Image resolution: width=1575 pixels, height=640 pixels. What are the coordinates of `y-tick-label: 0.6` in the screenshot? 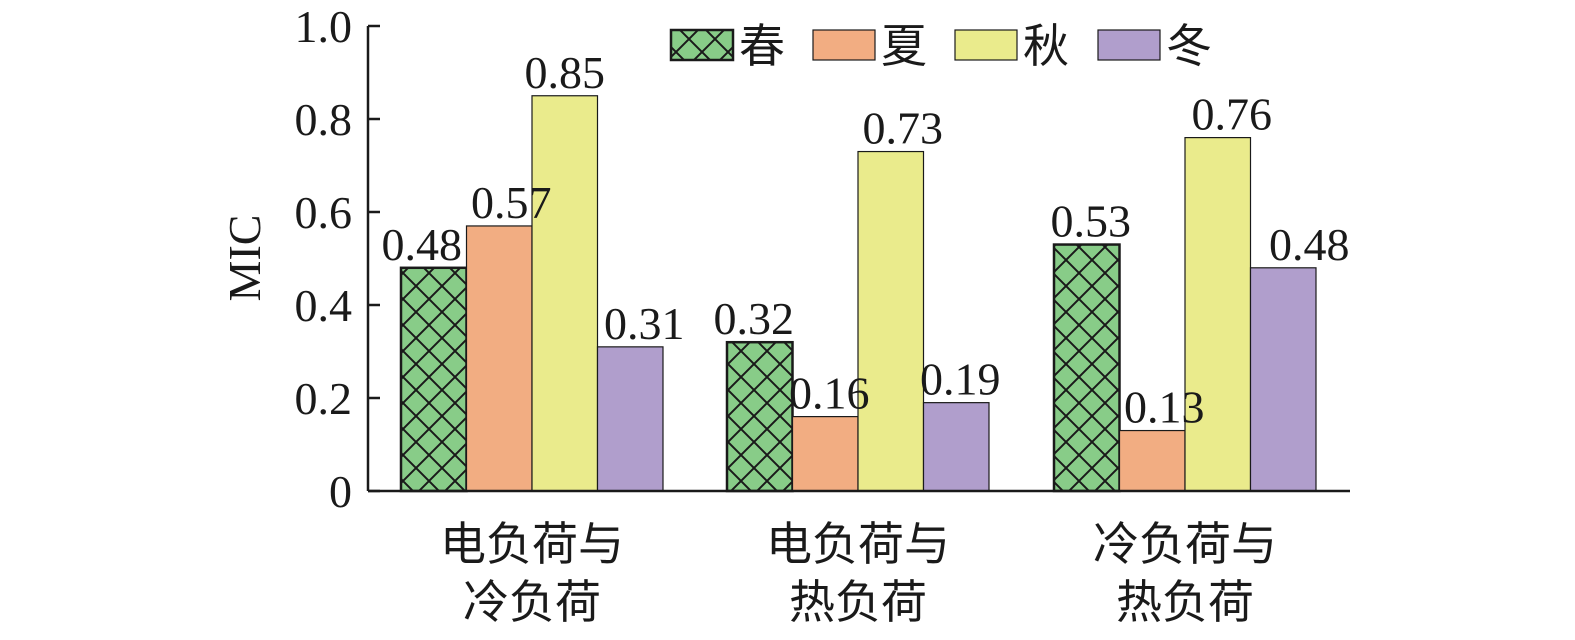 It's located at (324, 212).